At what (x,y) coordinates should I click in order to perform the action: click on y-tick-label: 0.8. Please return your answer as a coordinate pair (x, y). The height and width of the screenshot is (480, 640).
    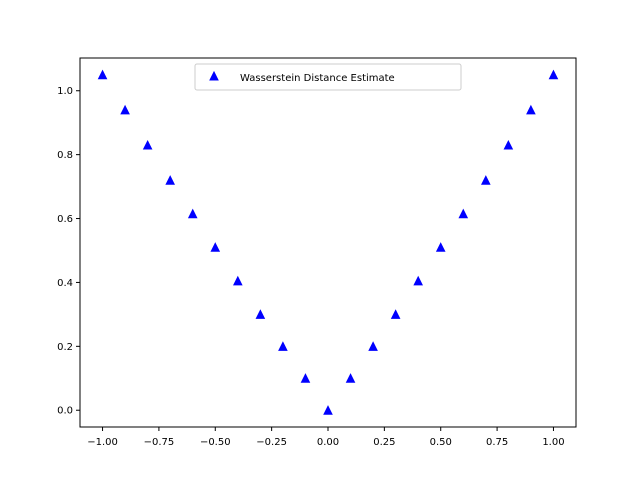
    Looking at the image, I should click on (65, 155).